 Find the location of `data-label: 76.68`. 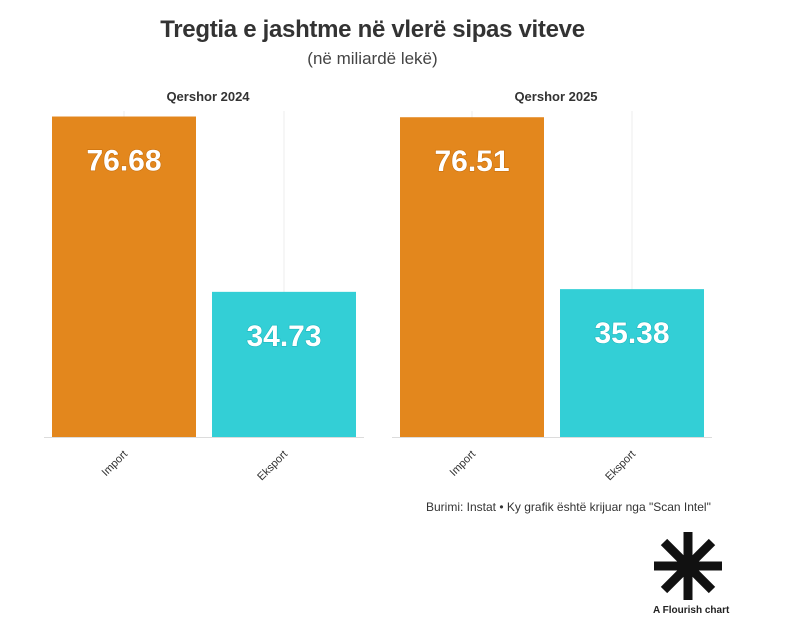

data-label: 76.68 is located at coordinates (123, 161).